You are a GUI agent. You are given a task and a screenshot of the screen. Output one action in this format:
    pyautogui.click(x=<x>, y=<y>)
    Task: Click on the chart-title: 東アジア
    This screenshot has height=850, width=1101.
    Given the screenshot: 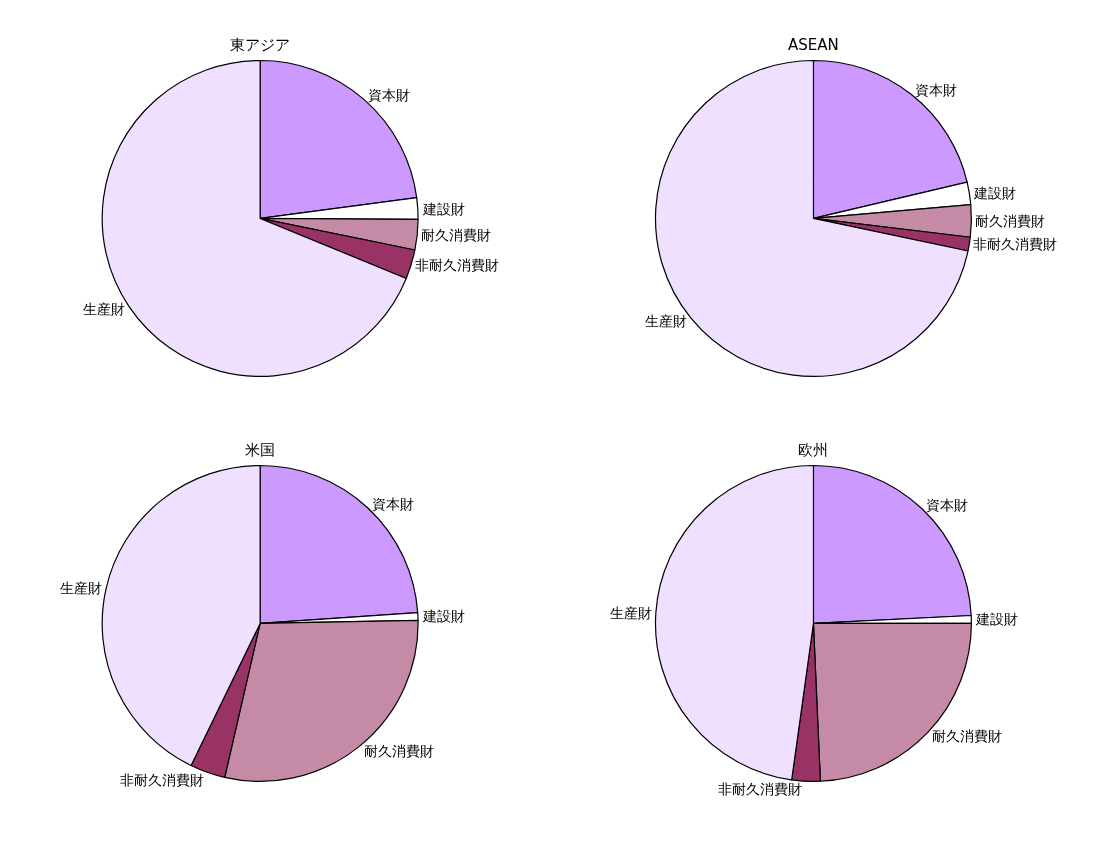 What is the action you would take?
    pyautogui.click(x=260, y=45)
    